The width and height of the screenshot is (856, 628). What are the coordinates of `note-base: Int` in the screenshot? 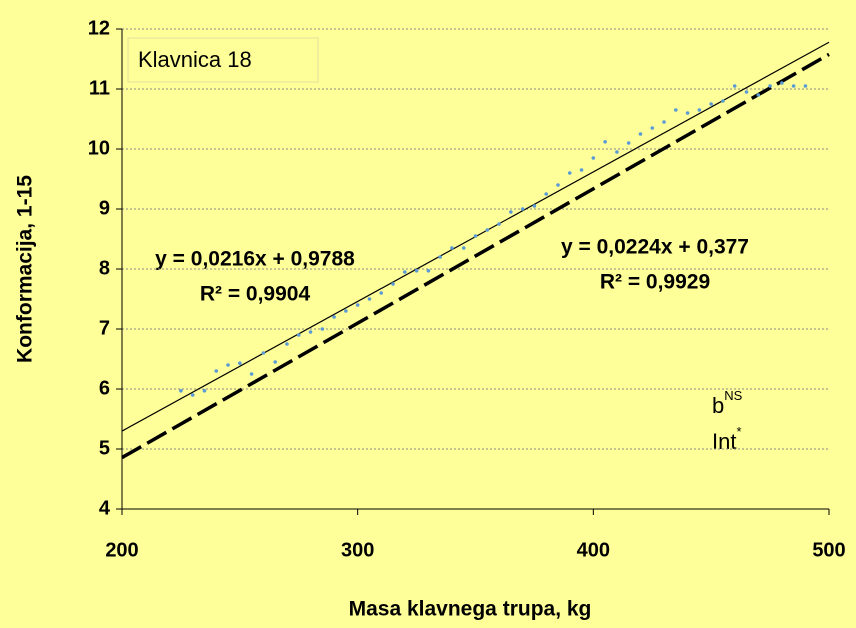 It's located at (724, 441).